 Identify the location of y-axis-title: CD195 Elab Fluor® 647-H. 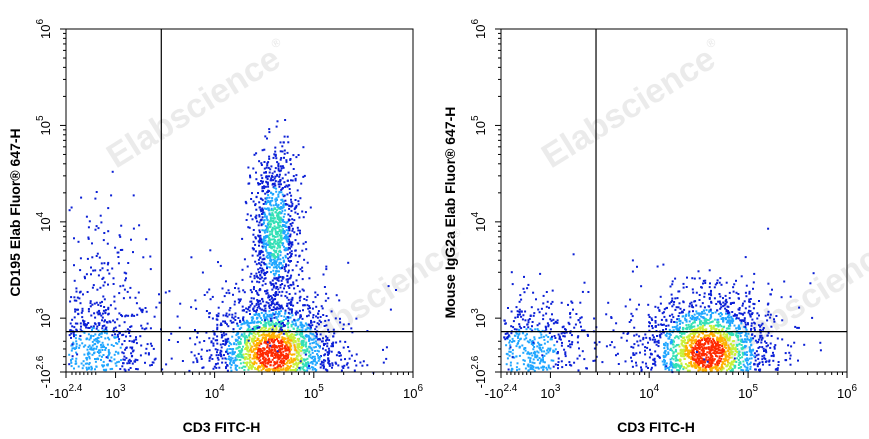
(15, 212).